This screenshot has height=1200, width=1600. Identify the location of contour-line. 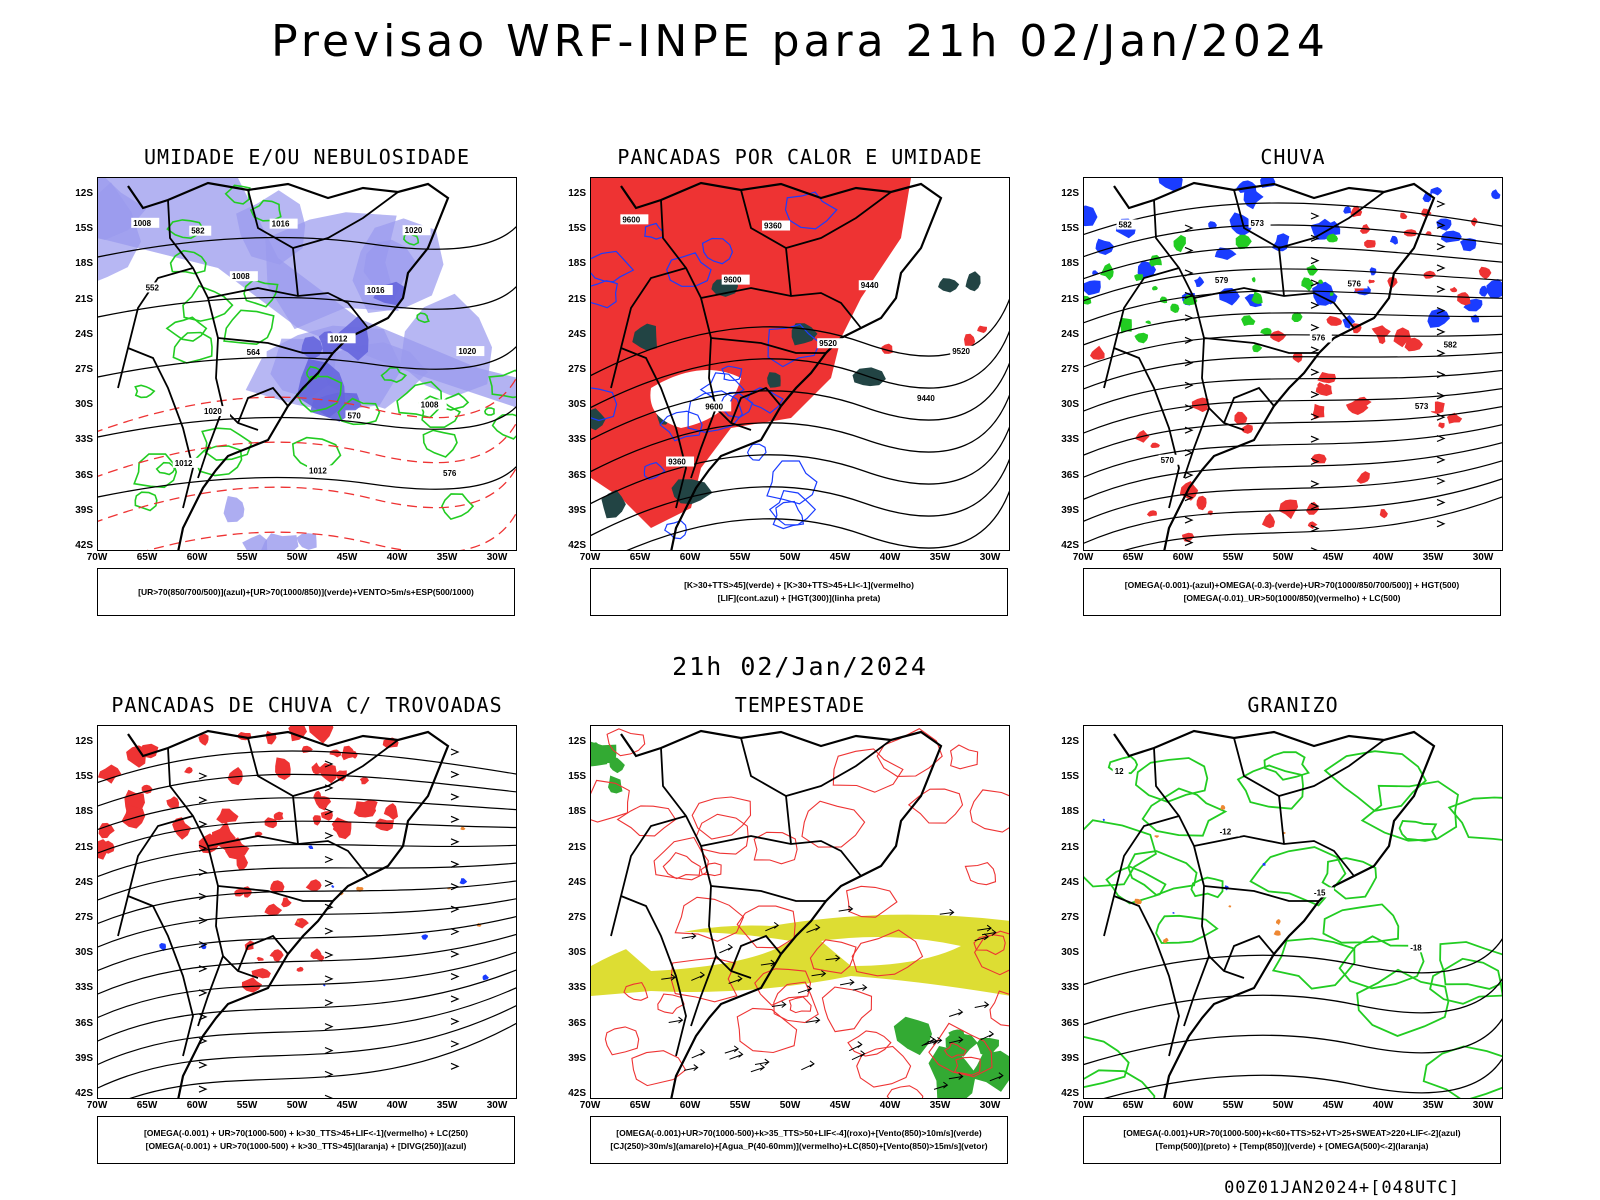
(800, 433).